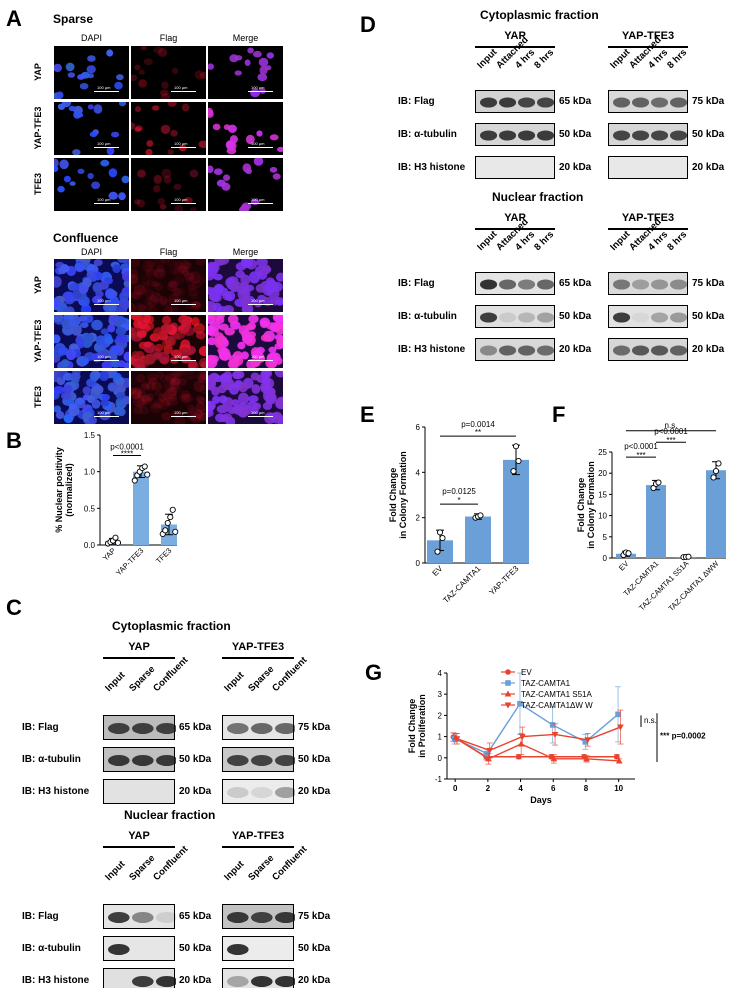 This screenshot has width=754, height=988. Describe the element at coordinates (14, 18) in the screenshot. I see `panel-label-a: A` at that location.